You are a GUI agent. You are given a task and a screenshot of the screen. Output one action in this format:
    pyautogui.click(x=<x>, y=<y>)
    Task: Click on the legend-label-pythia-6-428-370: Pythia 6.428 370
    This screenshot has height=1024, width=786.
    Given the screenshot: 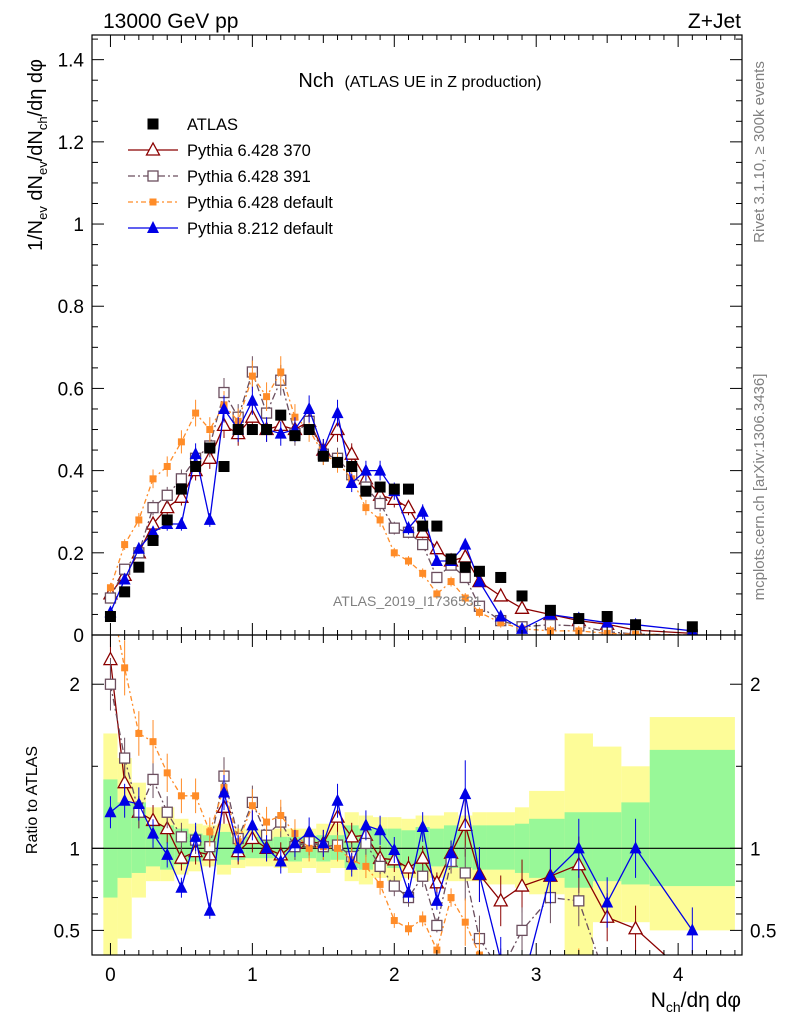 What is the action you would take?
    pyautogui.click(x=249, y=151)
    